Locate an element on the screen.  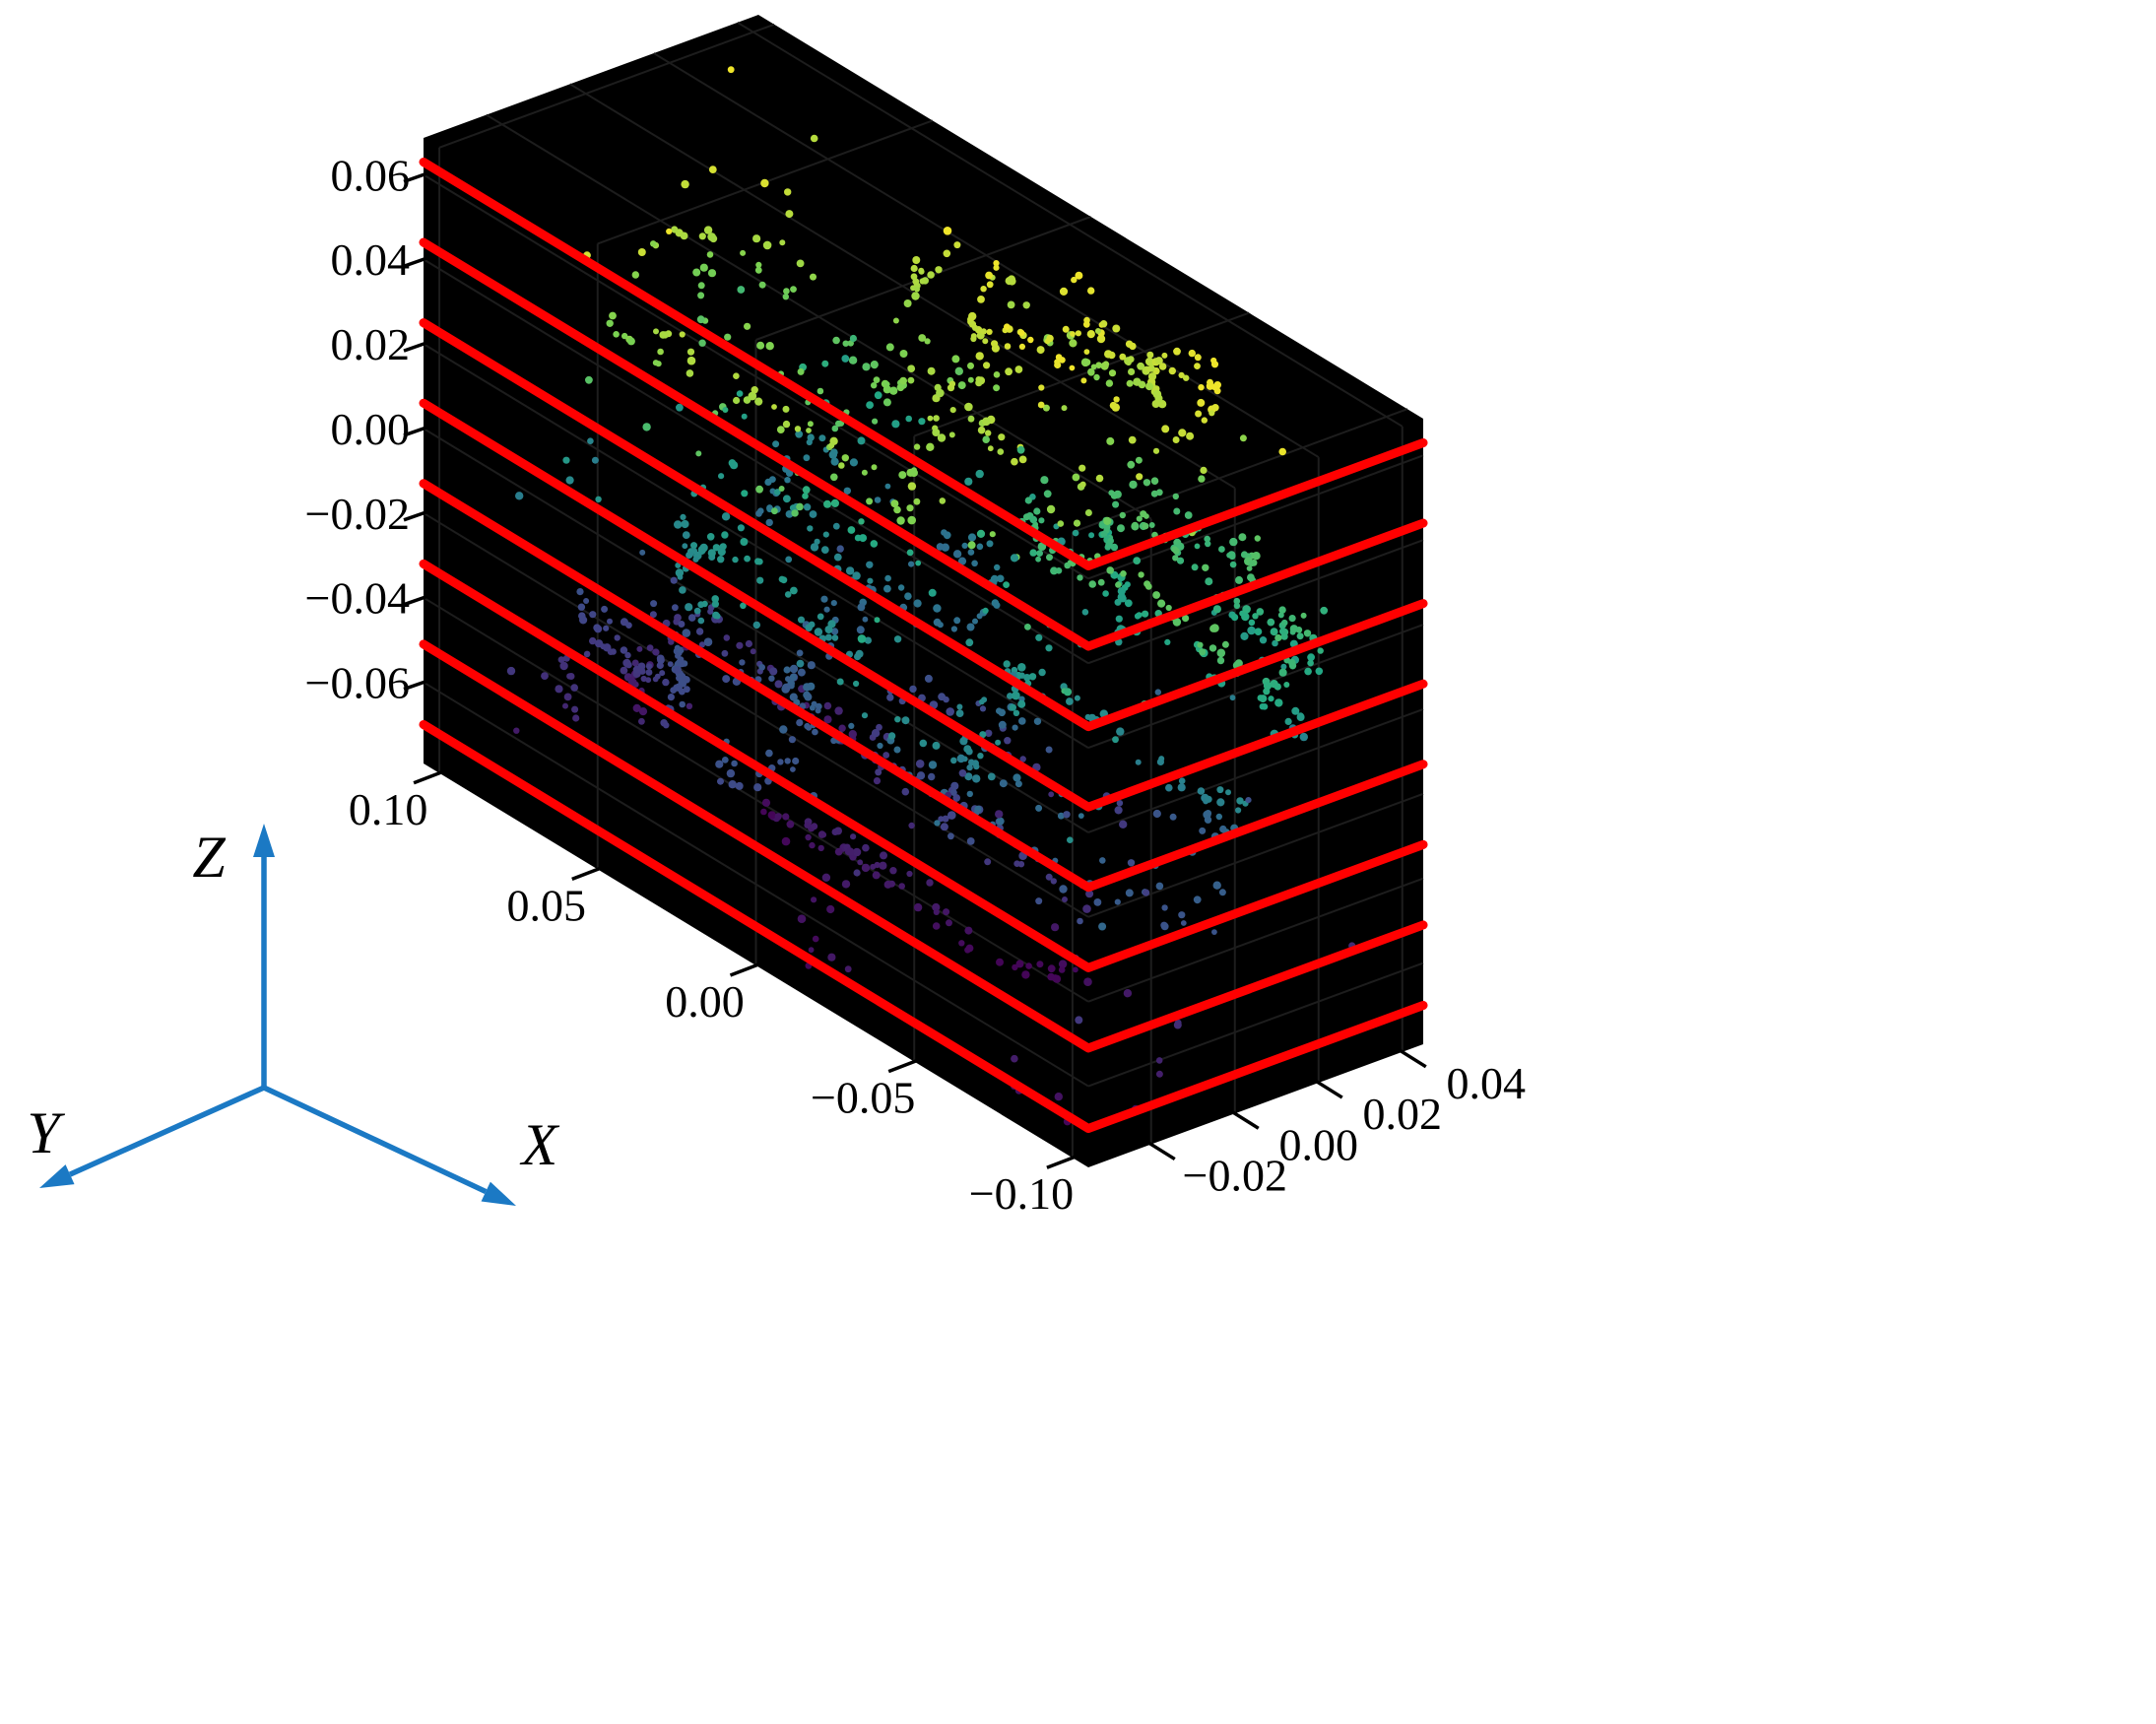
z-tick-label: 0.06 is located at coordinates (371, 175).